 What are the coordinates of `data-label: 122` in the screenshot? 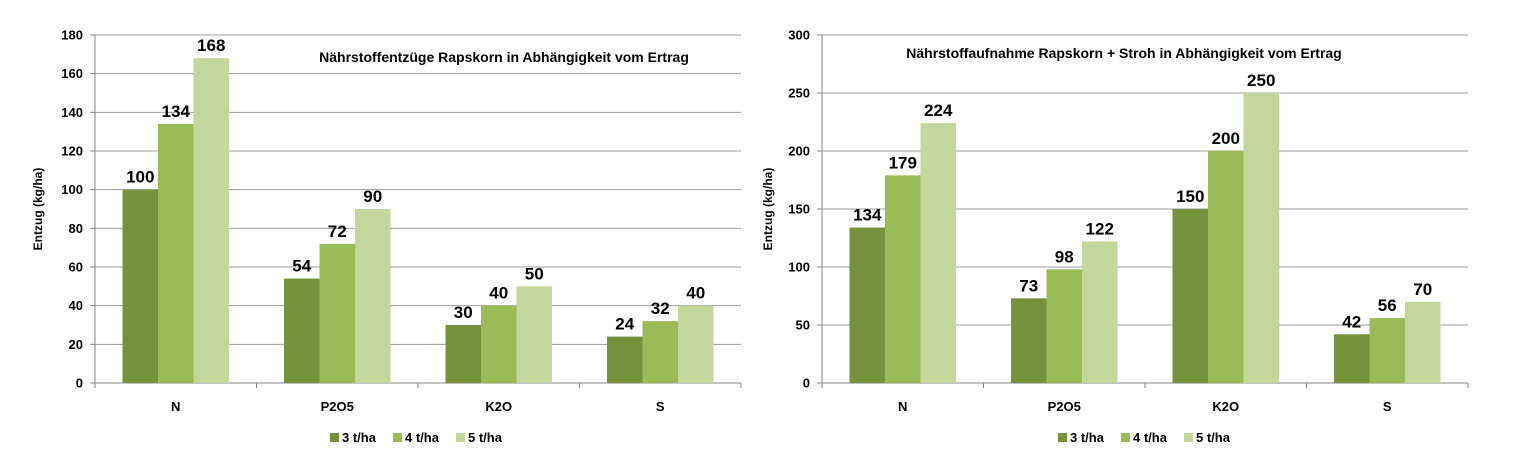 It's located at (1100, 228).